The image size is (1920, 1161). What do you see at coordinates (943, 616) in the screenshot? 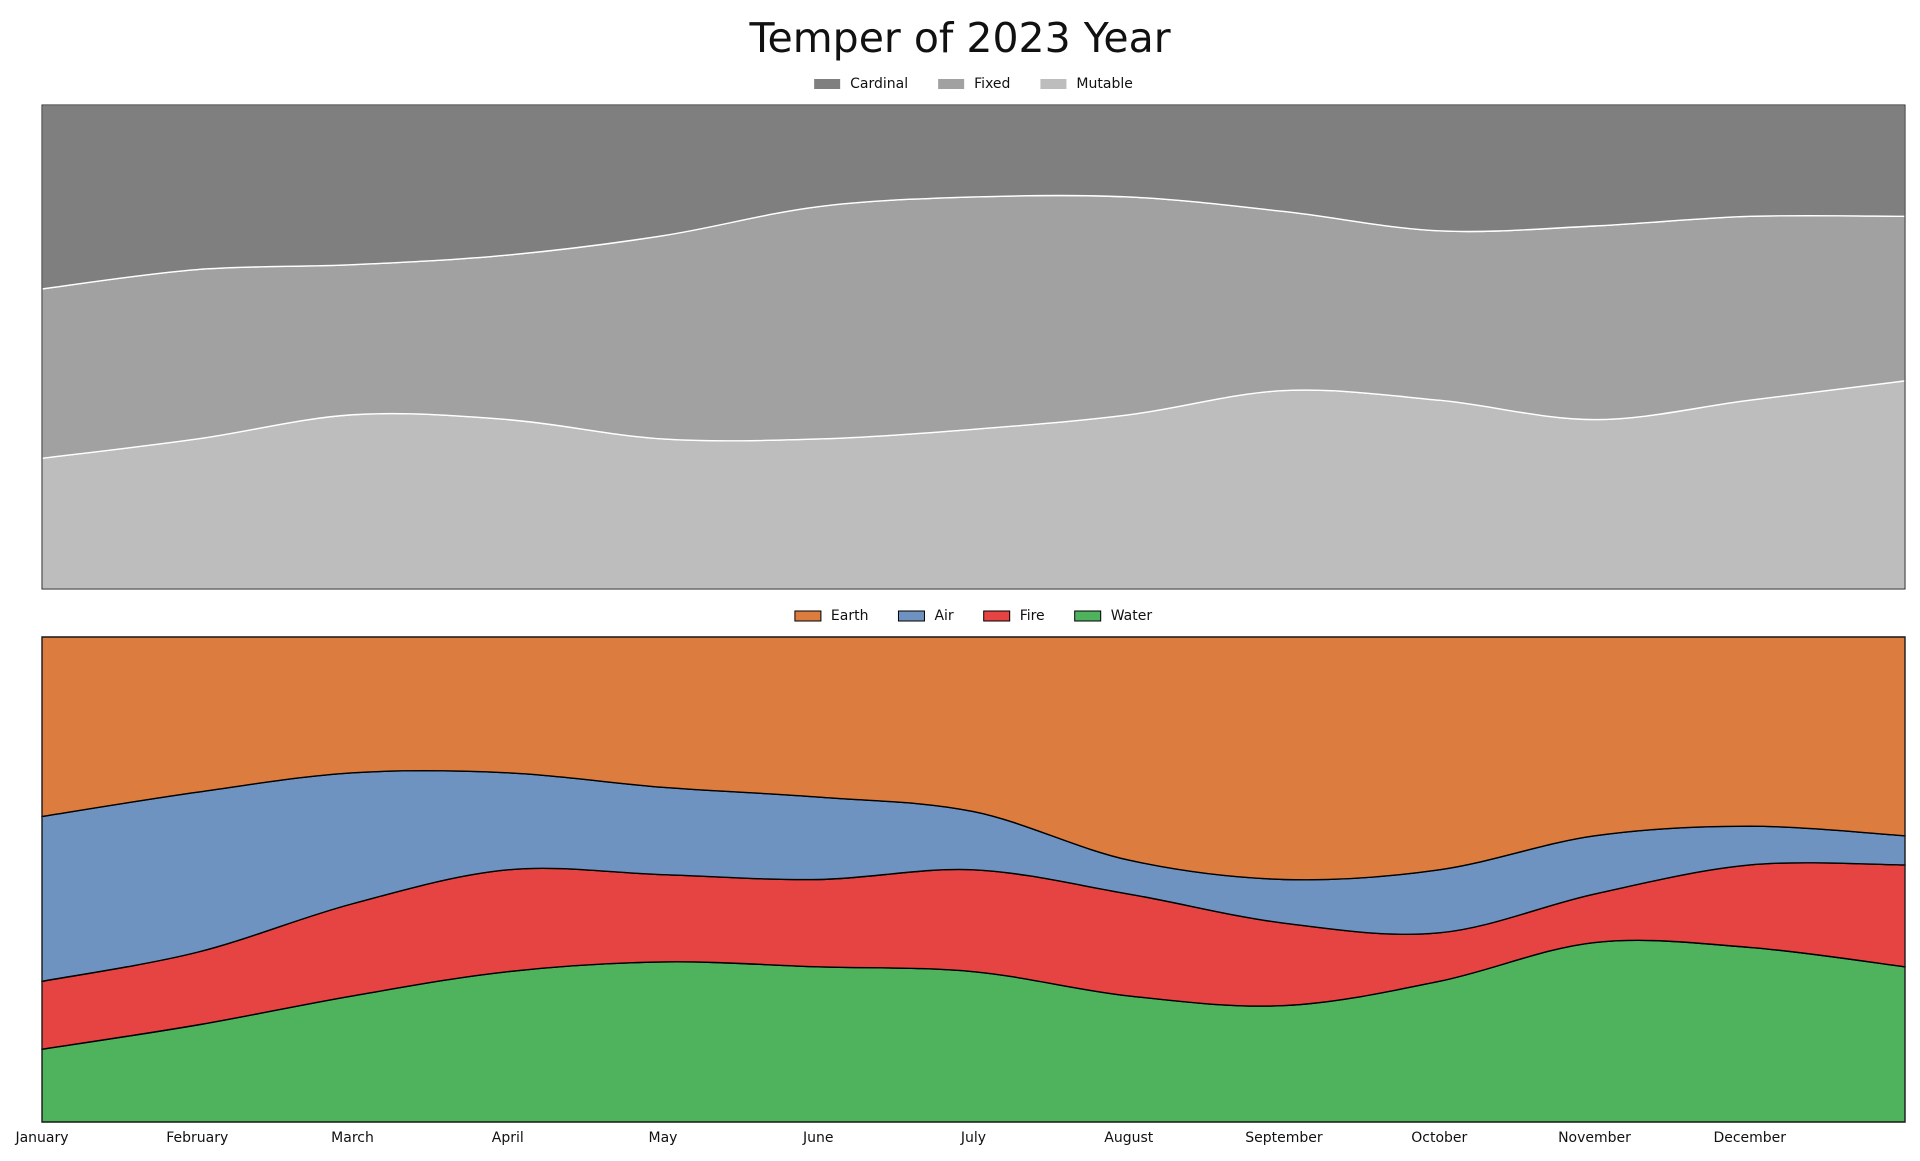
I see `legend-label: Air` at bounding box center [943, 616].